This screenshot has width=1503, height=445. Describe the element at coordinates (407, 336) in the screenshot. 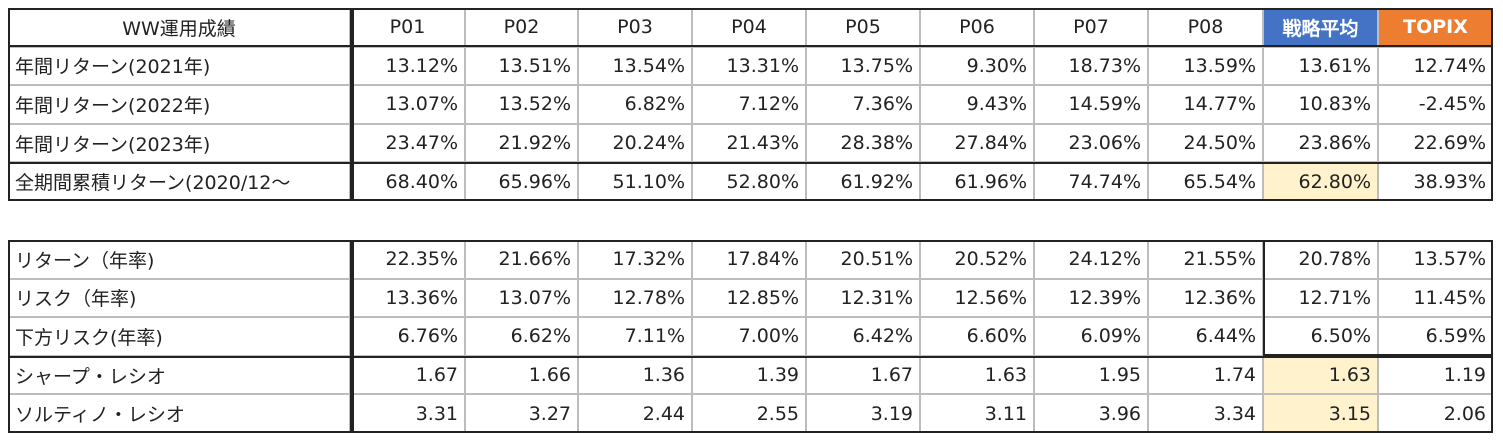

I see `value-cell: 6.76%` at that location.